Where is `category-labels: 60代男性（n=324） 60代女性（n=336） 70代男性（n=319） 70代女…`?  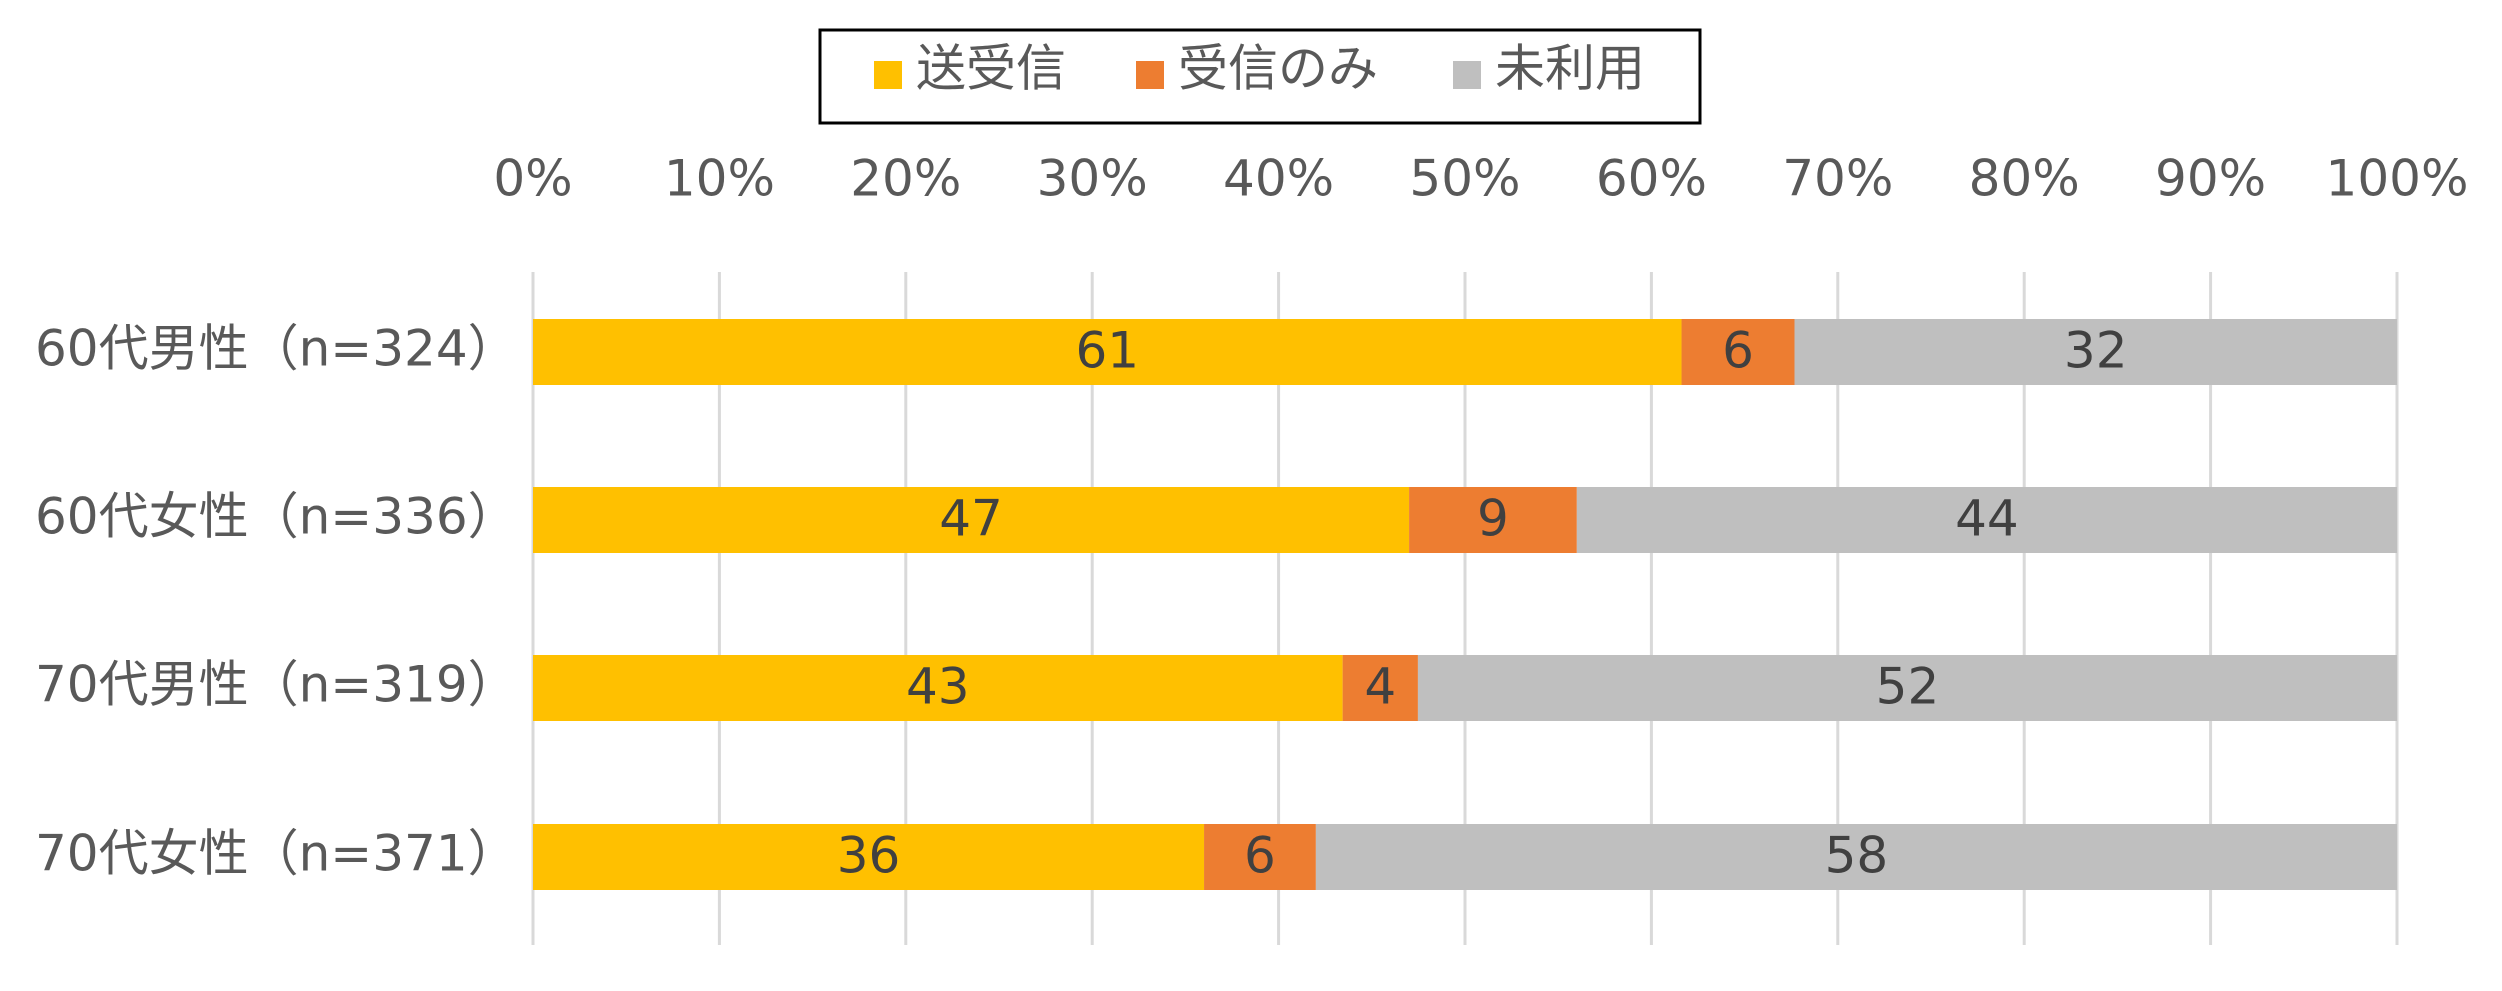 category-labels: 60代男性（n=324） 60代女性（n=336） 70代男性（n=319） 70代女… is located at coordinates (276, 601).